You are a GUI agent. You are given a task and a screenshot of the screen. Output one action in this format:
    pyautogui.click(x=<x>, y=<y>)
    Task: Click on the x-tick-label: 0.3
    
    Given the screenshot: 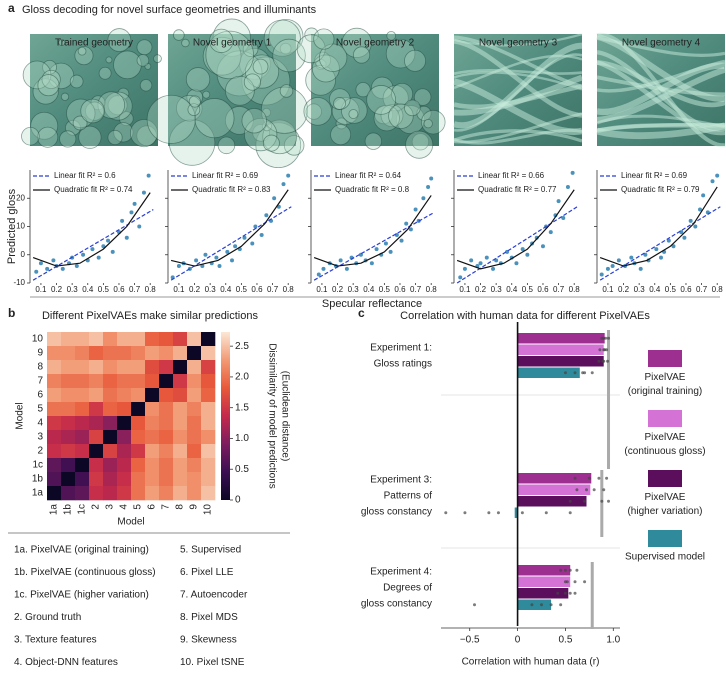 What is the action you would take?
    pyautogui.click(x=73, y=289)
    